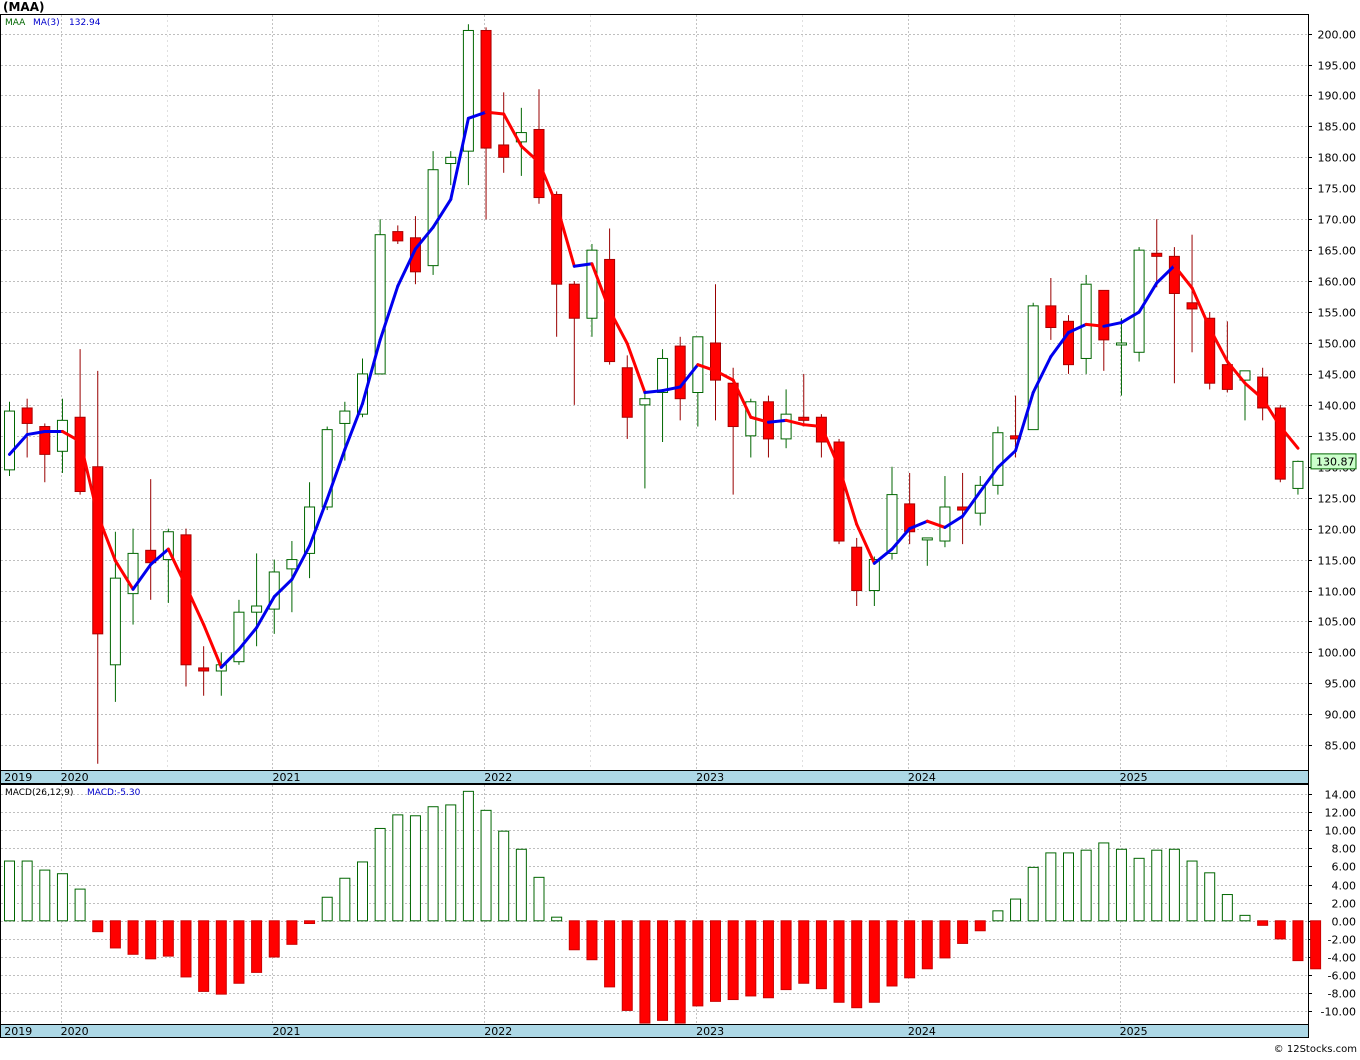 Image resolution: width=1360 pixels, height=1060 pixels. What do you see at coordinates (1342, 958) in the screenshot?
I see `macd-tick-label: -4.00` at bounding box center [1342, 958].